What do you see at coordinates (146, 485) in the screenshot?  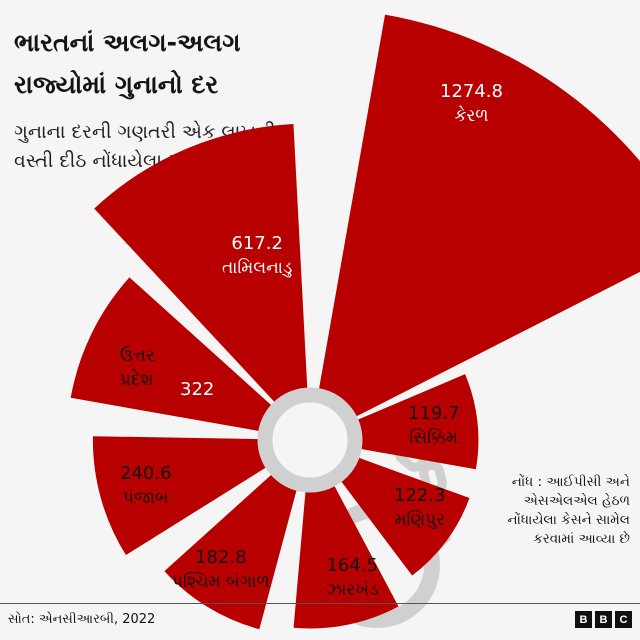 I see `label-punjab: 240.6 પંજાબ` at bounding box center [146, 485].